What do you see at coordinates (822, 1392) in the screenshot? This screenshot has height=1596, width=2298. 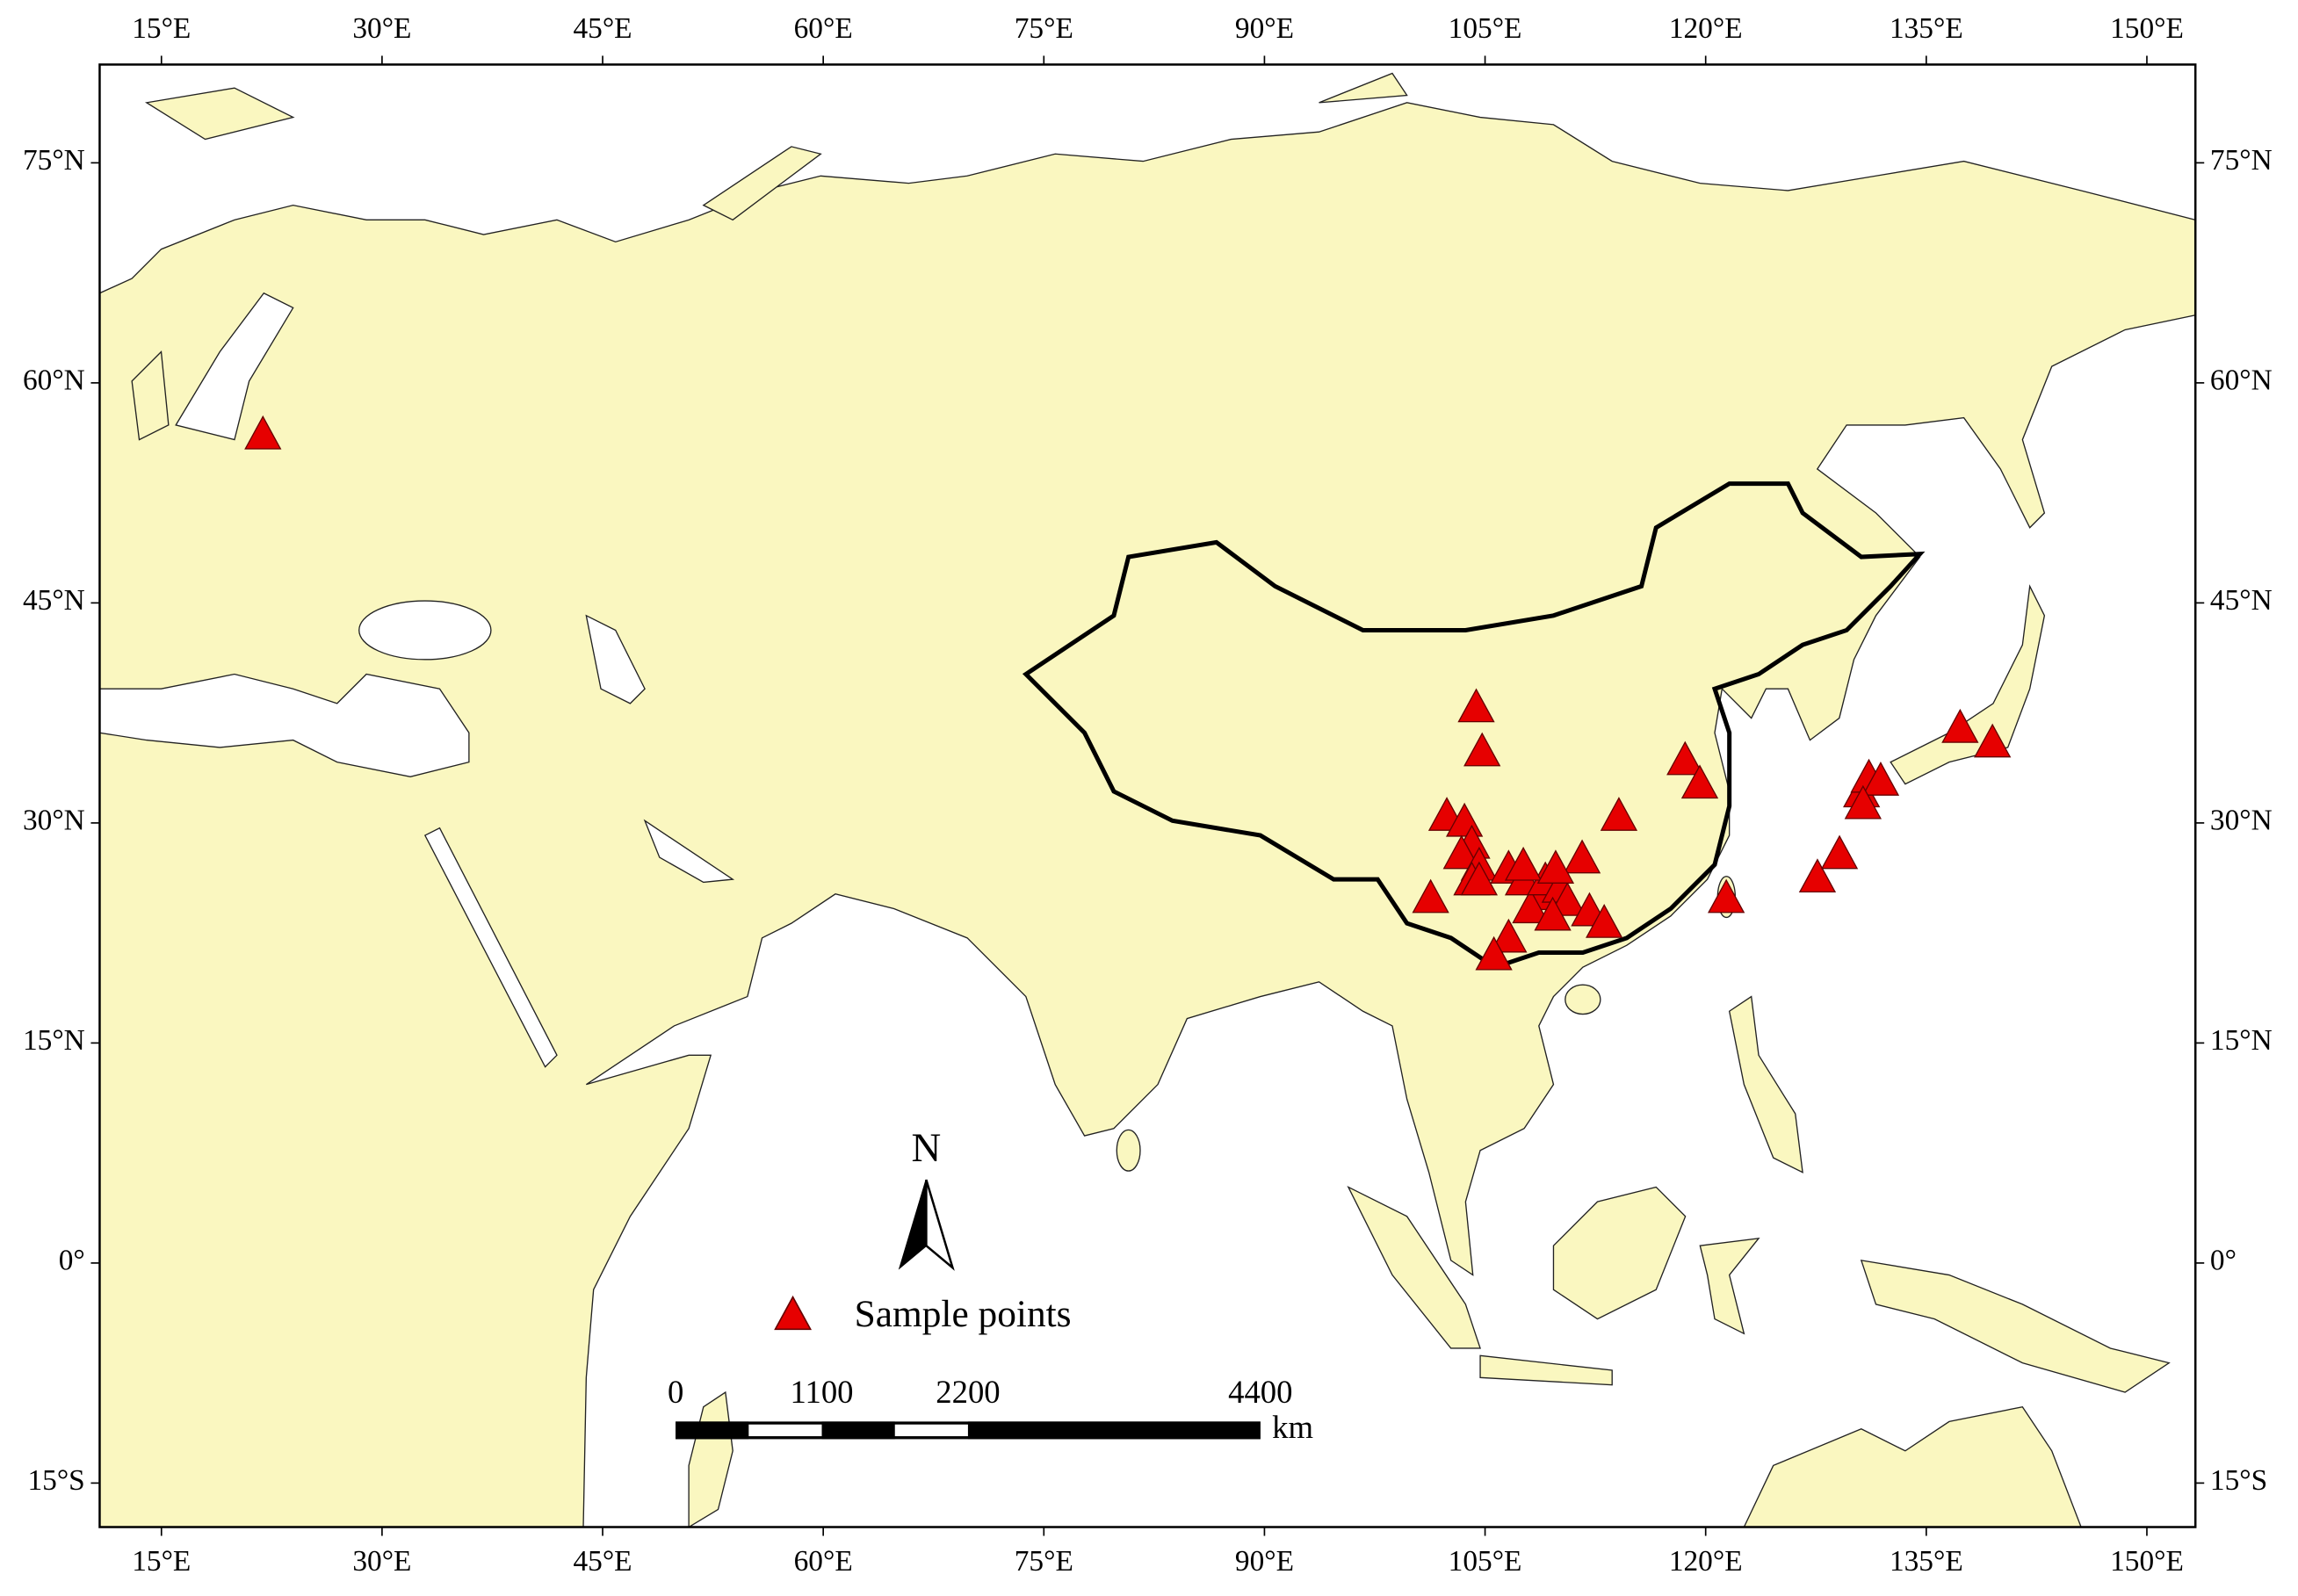 I see `scale-bar-label: 1100` at bounding box center [822, 1392].